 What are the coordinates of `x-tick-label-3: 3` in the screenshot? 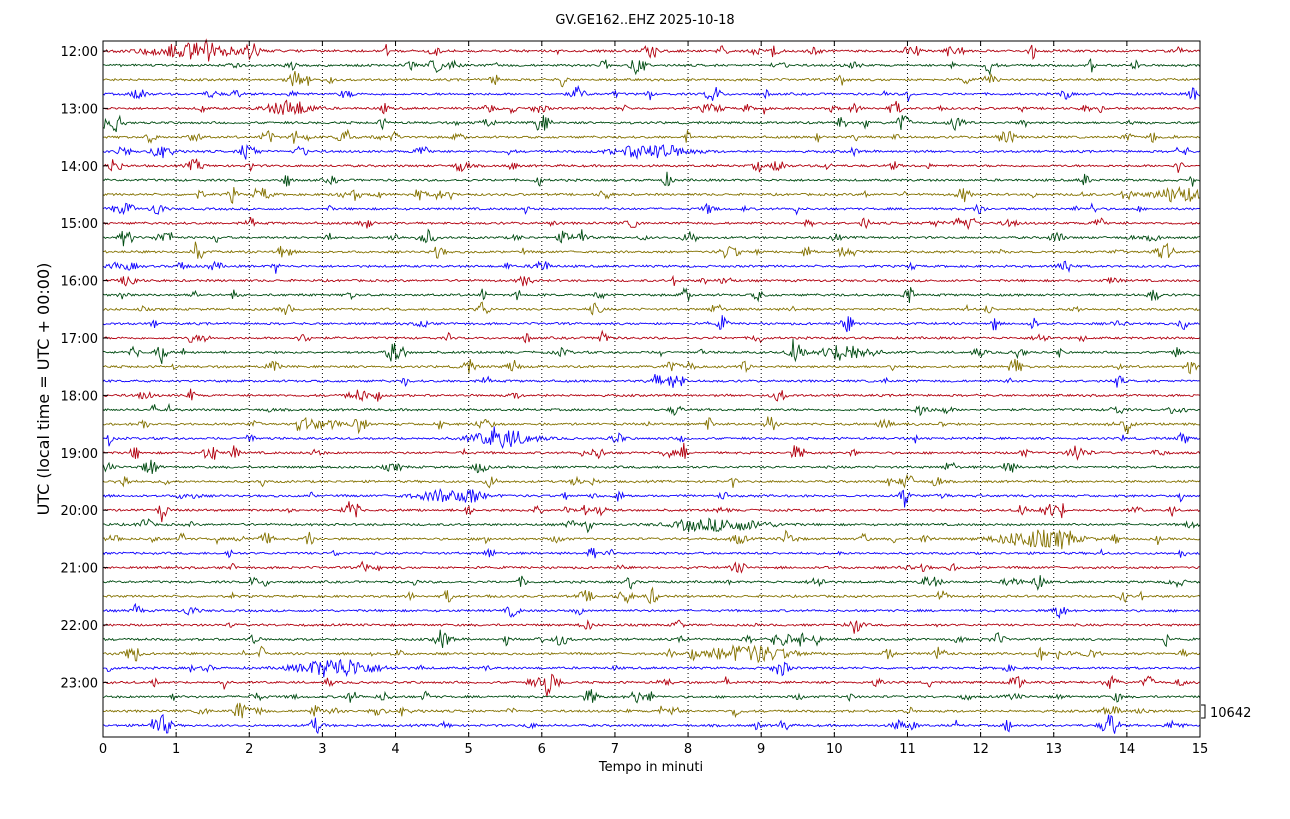 It's located at (322, 749).